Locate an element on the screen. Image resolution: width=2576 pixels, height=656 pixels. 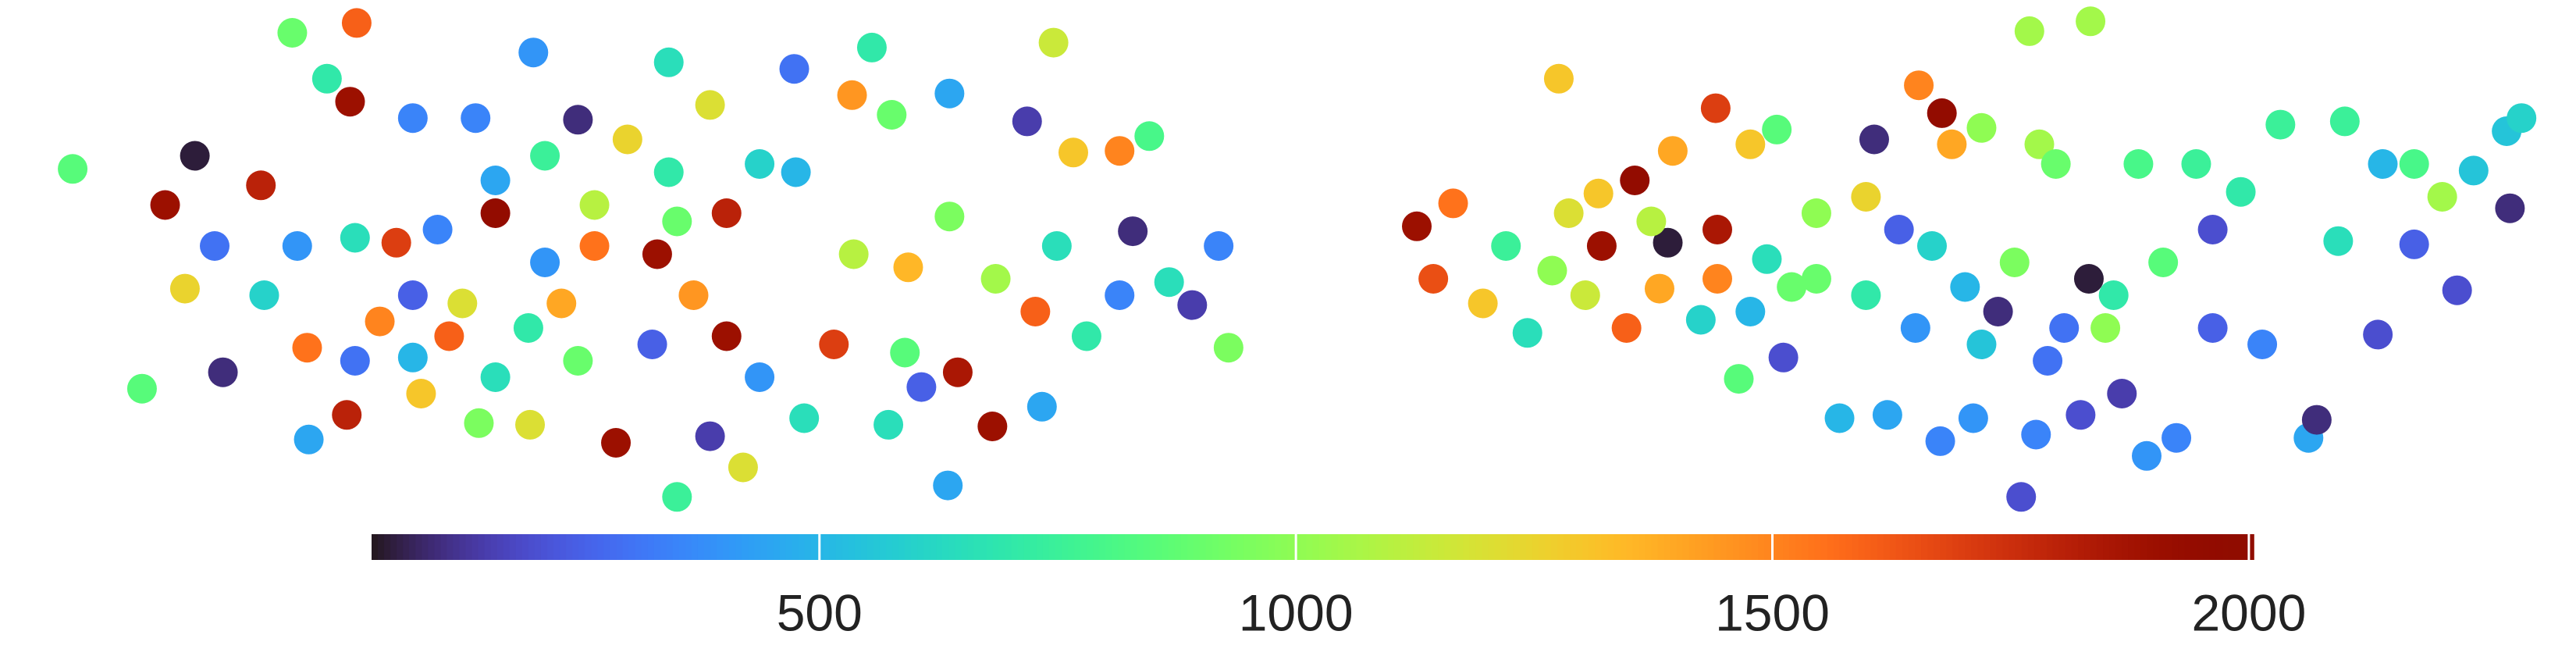
colorbar-tick-label: 2000 is located at coordinates (2248, 612).